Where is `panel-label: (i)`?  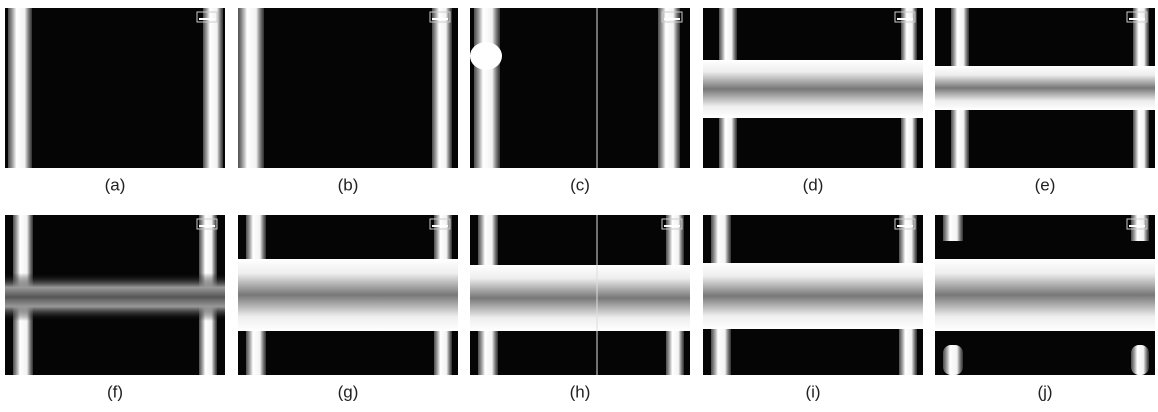 panel-label: (i) is located at coordinates (812, 391).